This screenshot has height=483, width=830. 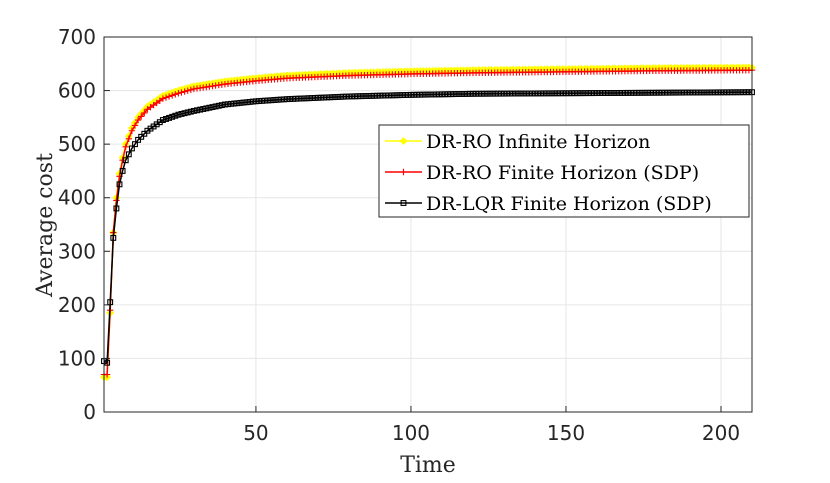 What do you see at coordinates (566, 433) in the screenshot?
I see `x-tick-label: 150` at bounding box center [566, 433].